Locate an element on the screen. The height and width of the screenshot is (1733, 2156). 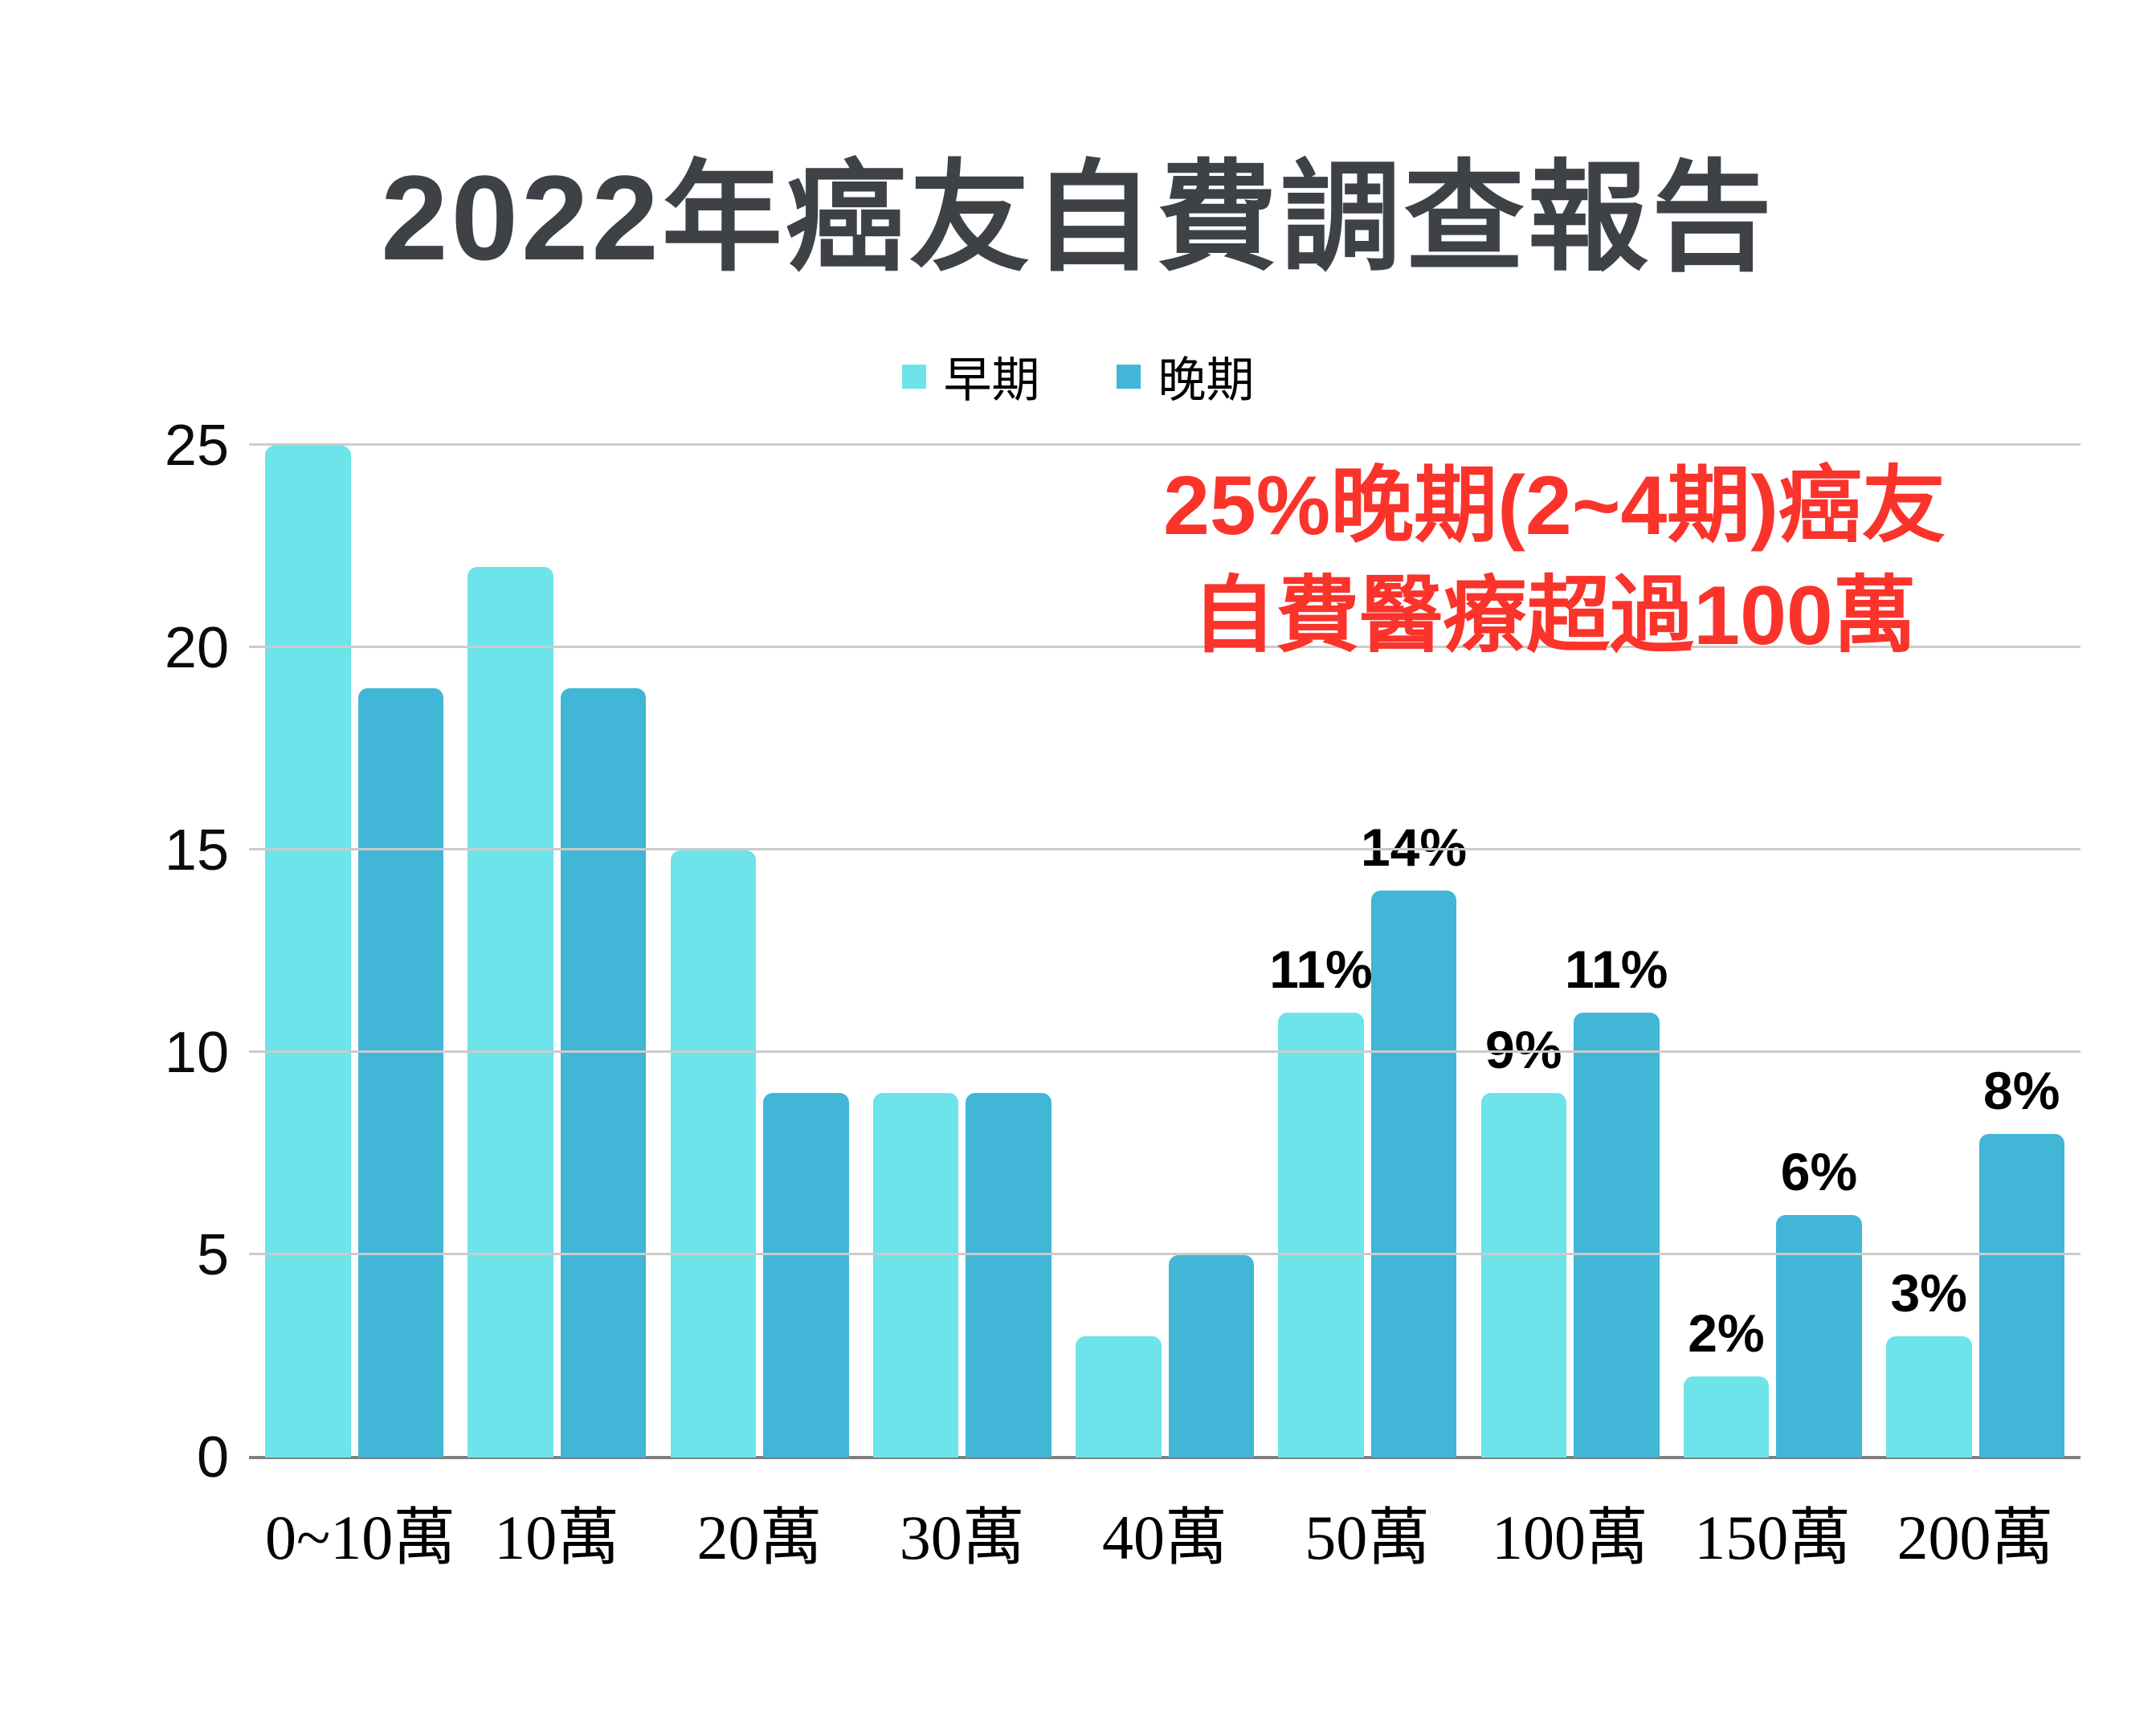
bar-晚期-200萬 is located at coordinates (2021, 1295).